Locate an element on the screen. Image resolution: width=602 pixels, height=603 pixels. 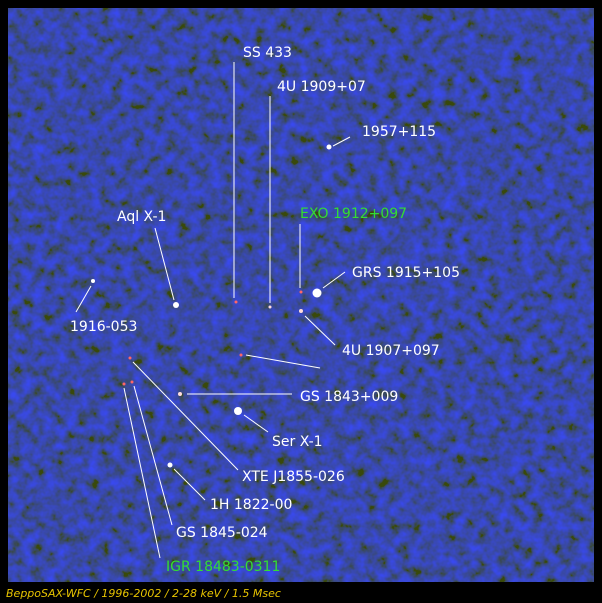
source-label: 1916-053 is located at coordinates (103, 327).